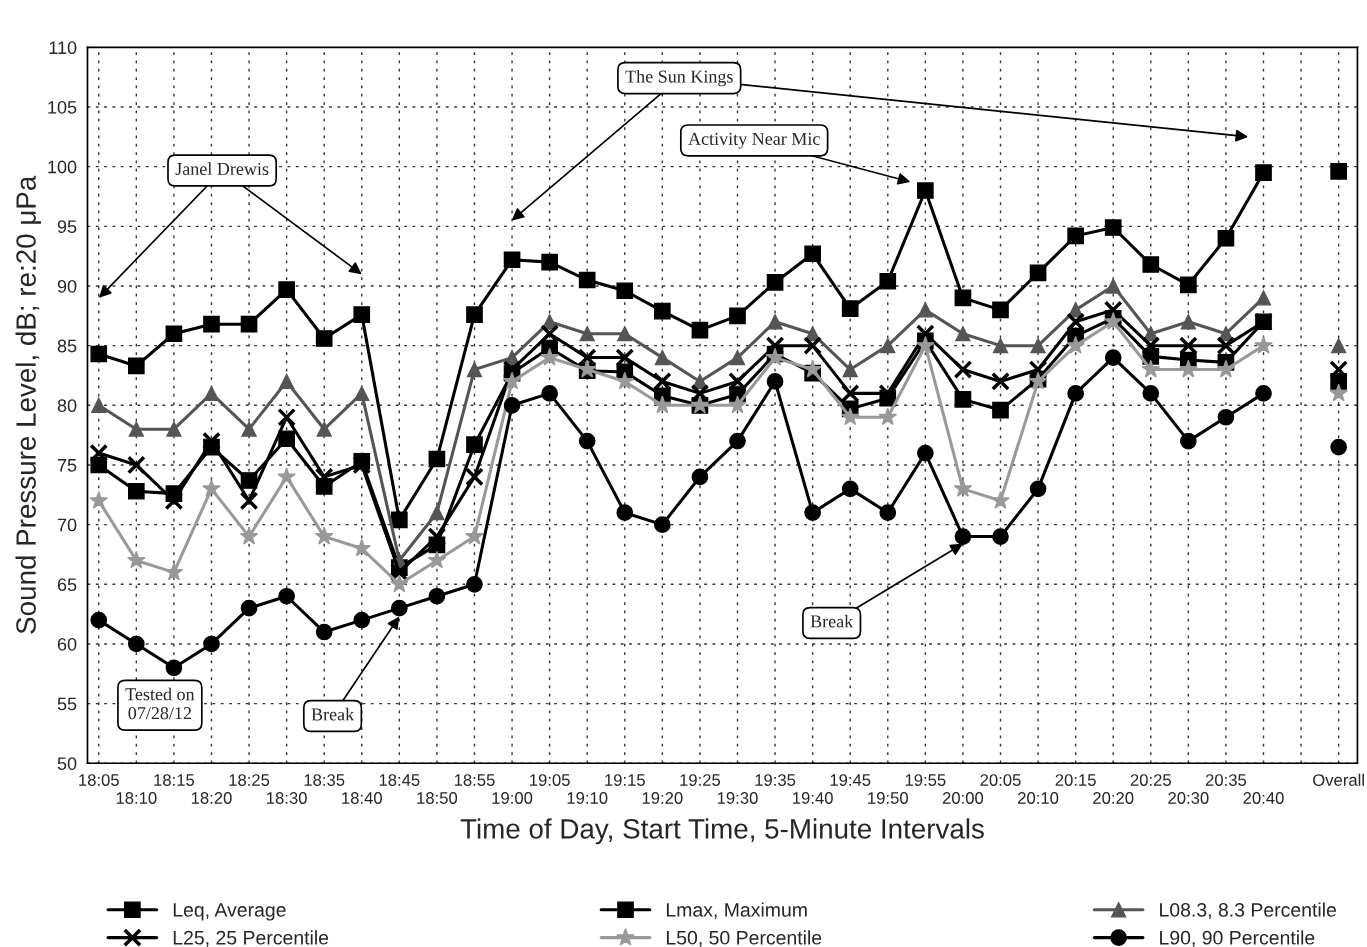  I want to click on annotation: Activity Near Mic, so click(754, 140).